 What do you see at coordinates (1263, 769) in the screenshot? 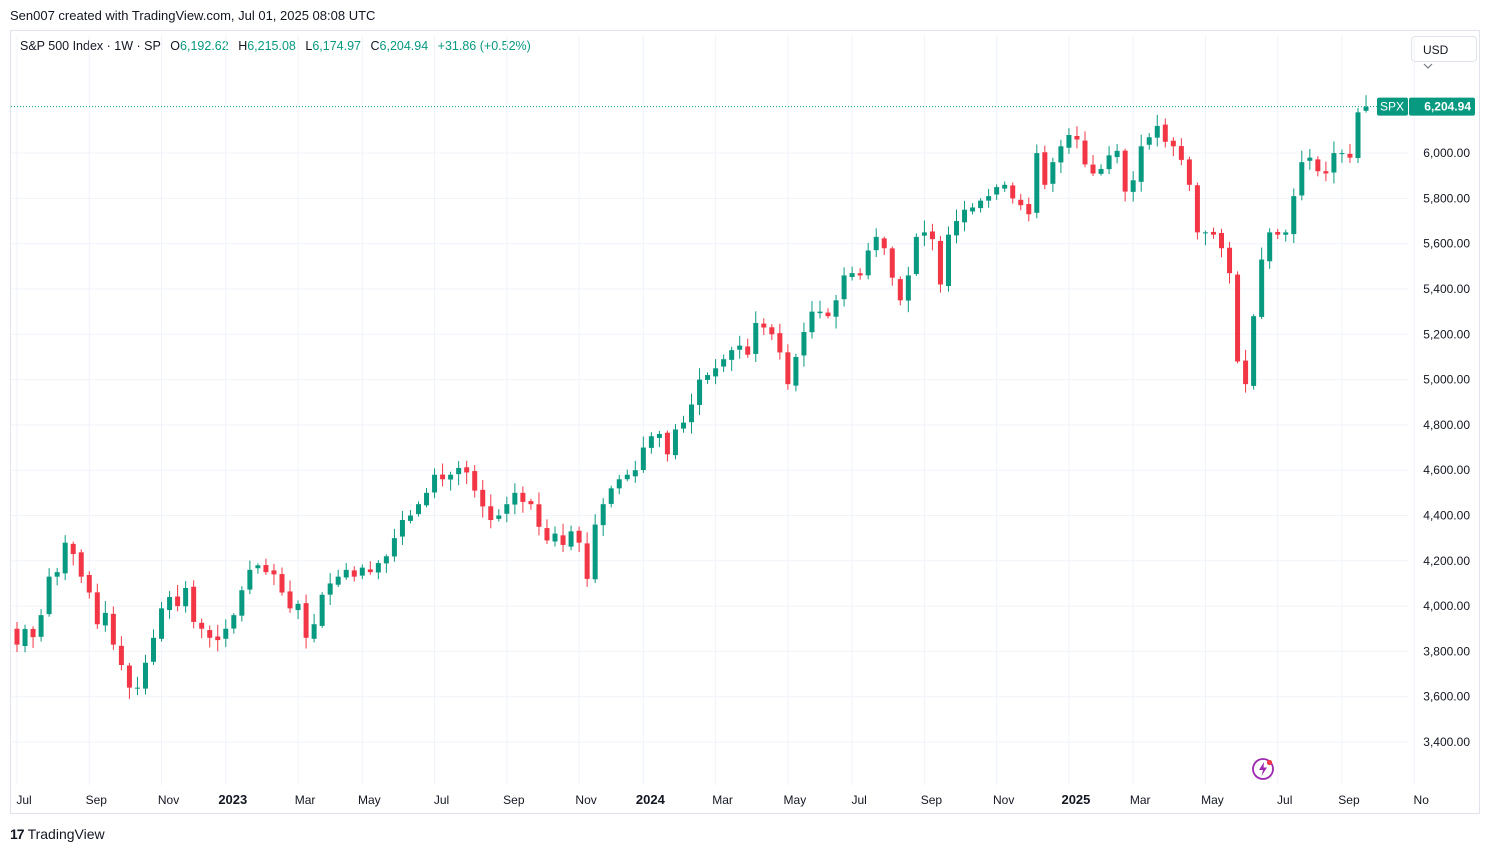
I see `bolt-icon` at bounding box center [1263, 769].